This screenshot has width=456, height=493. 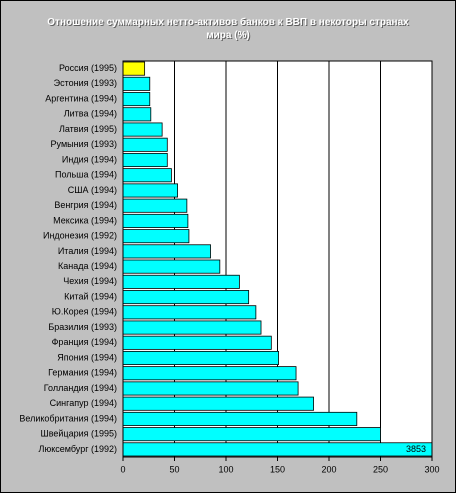 What do you see at coordinates (84, 144) in the screenshot?
I see `y-tick-label: Румыния (1993)` at bounding box center [84, 144].